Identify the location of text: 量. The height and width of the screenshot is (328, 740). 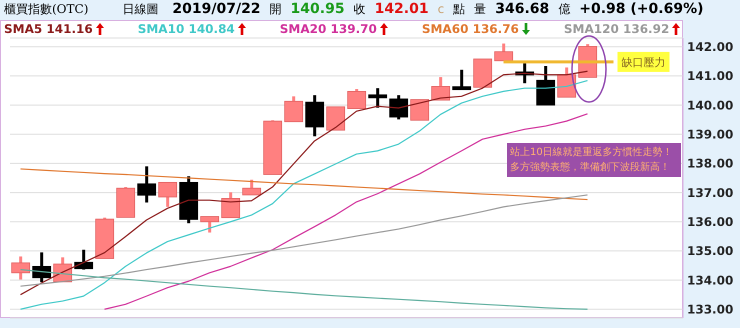
(480, 9).